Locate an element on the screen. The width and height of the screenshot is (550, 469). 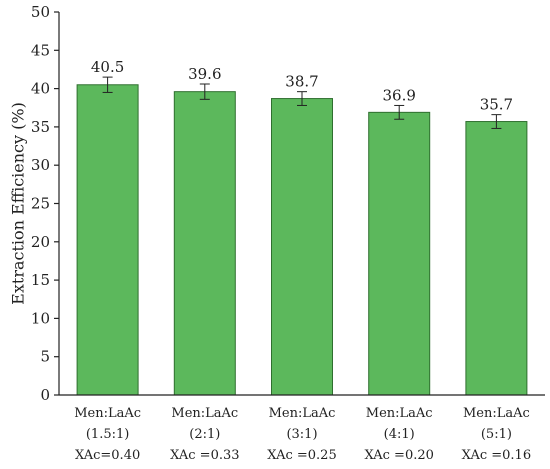
data-label: 40.5 is located at coordinates (107, 67).